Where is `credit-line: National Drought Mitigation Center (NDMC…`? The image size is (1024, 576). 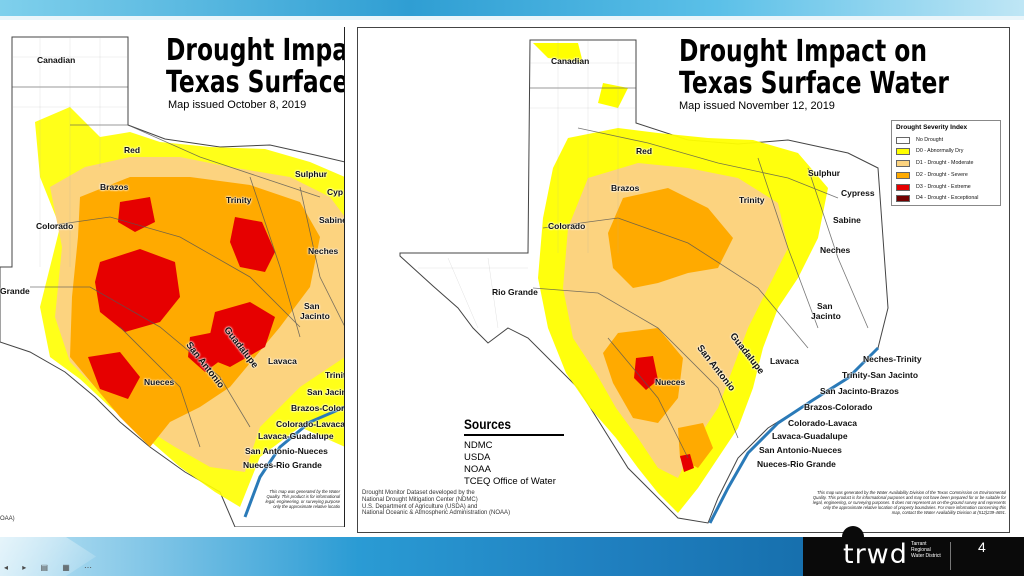
credit-line: National Drought Mitigation Center (NDMC… is located at coordinates (420, 499).